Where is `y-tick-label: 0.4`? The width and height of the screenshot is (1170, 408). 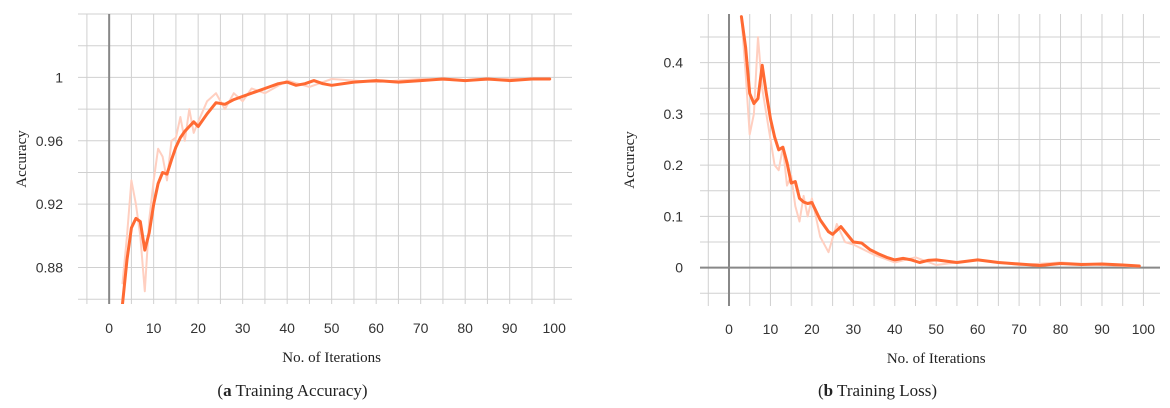 y-tick-label: 0.4 is located at coordinates (674, 63).